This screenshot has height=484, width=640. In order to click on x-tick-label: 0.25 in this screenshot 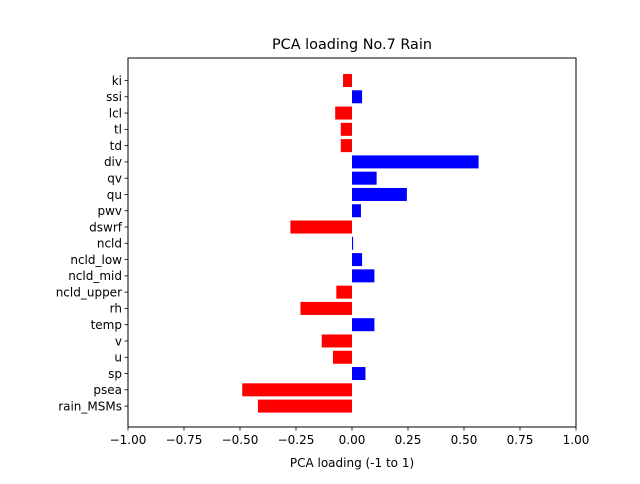, I will do `click(408, 440)`.